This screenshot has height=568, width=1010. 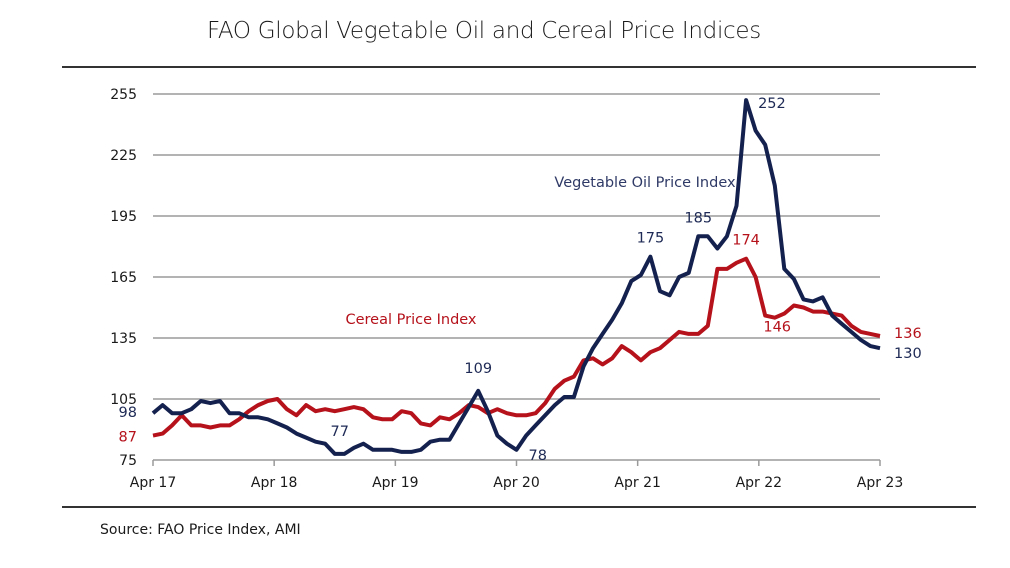 I want to click on x-tick-label: Apr 20, so click(x=516, y=483).